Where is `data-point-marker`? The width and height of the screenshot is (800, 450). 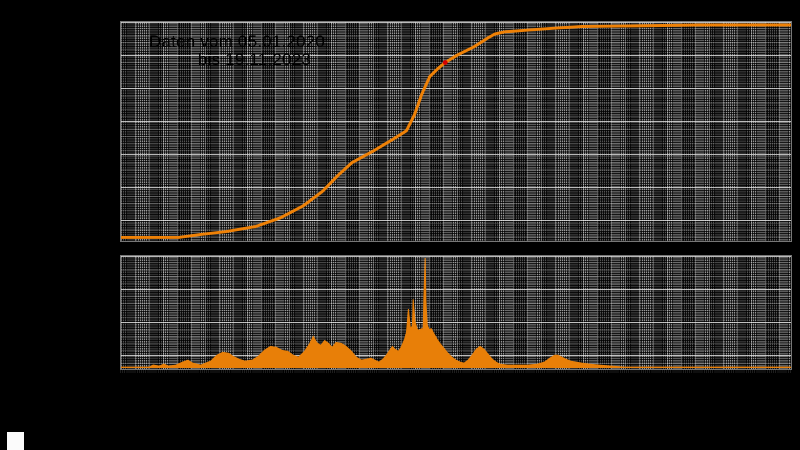 data-point-marker is located at coordinates (445, 62).